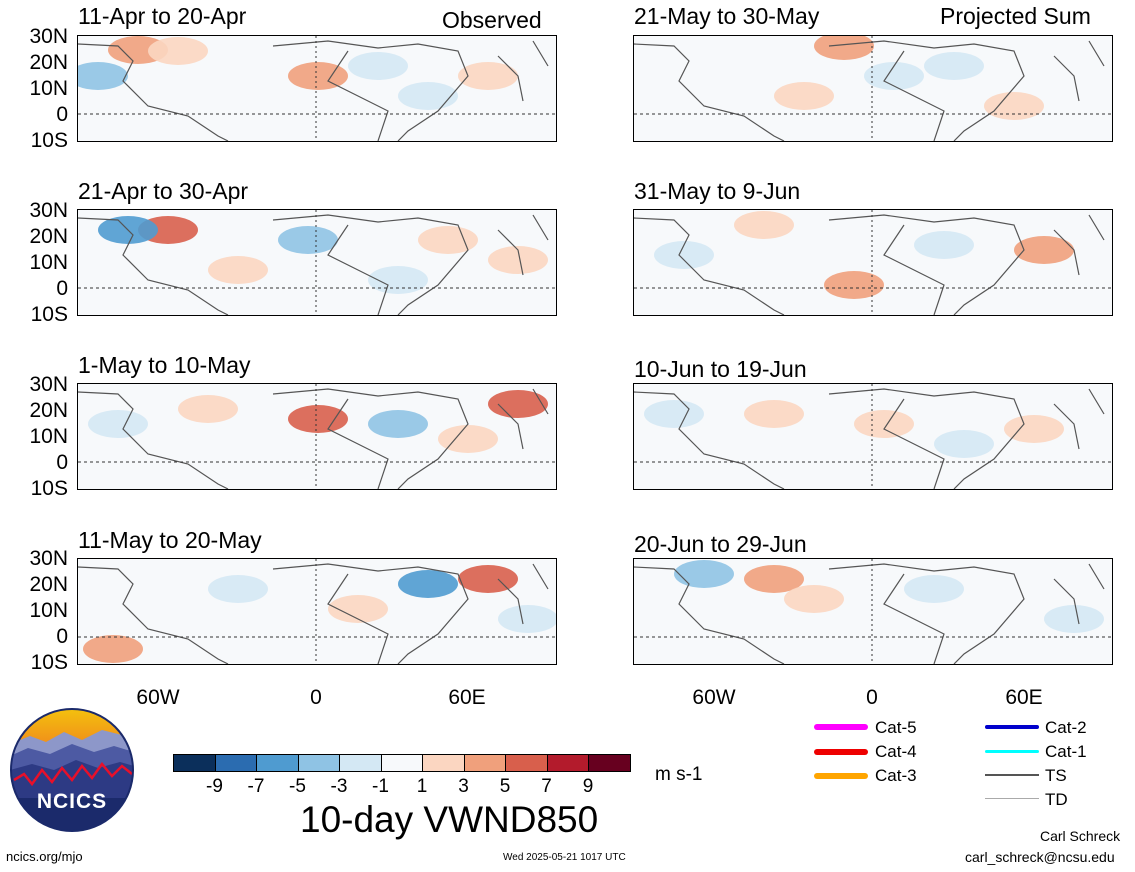  I want to click on colorbar-tick-label: 7, so click(546, 786).